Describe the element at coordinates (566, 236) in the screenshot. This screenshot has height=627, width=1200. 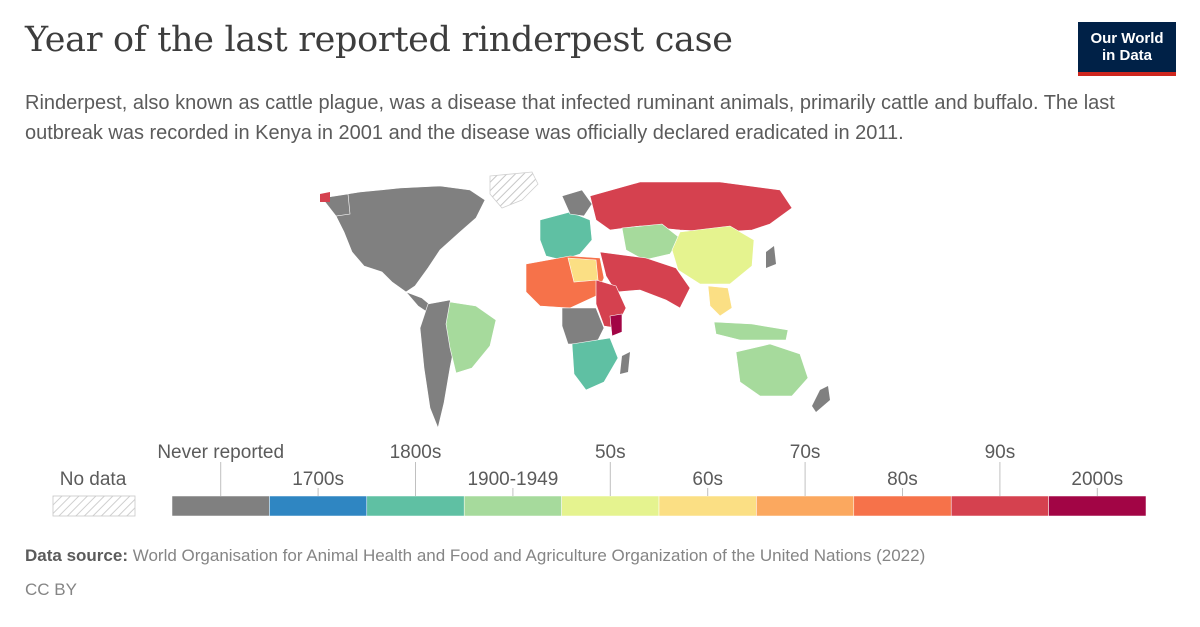
I see `region-western-europe` at that location.